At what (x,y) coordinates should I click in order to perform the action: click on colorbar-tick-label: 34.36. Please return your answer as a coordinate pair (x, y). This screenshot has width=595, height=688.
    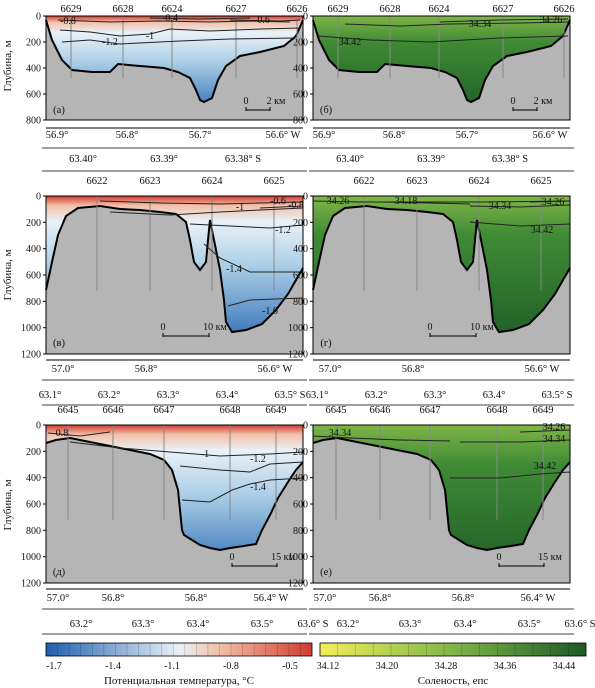
    Looking at the image, I should click on (505, 666).